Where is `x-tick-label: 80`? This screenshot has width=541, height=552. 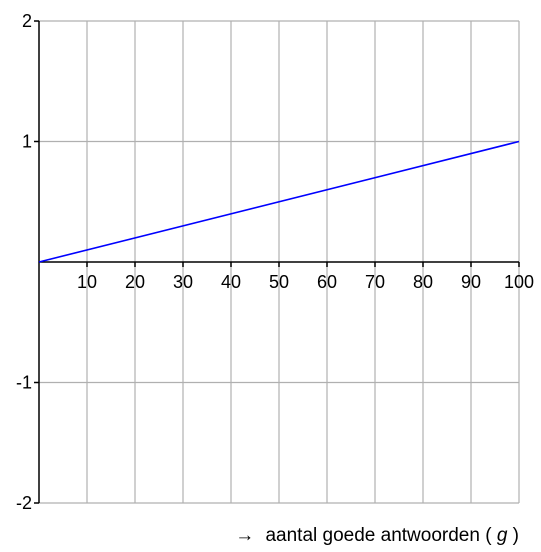
x-tick-label: 80 is located at coordinates (423, 282).